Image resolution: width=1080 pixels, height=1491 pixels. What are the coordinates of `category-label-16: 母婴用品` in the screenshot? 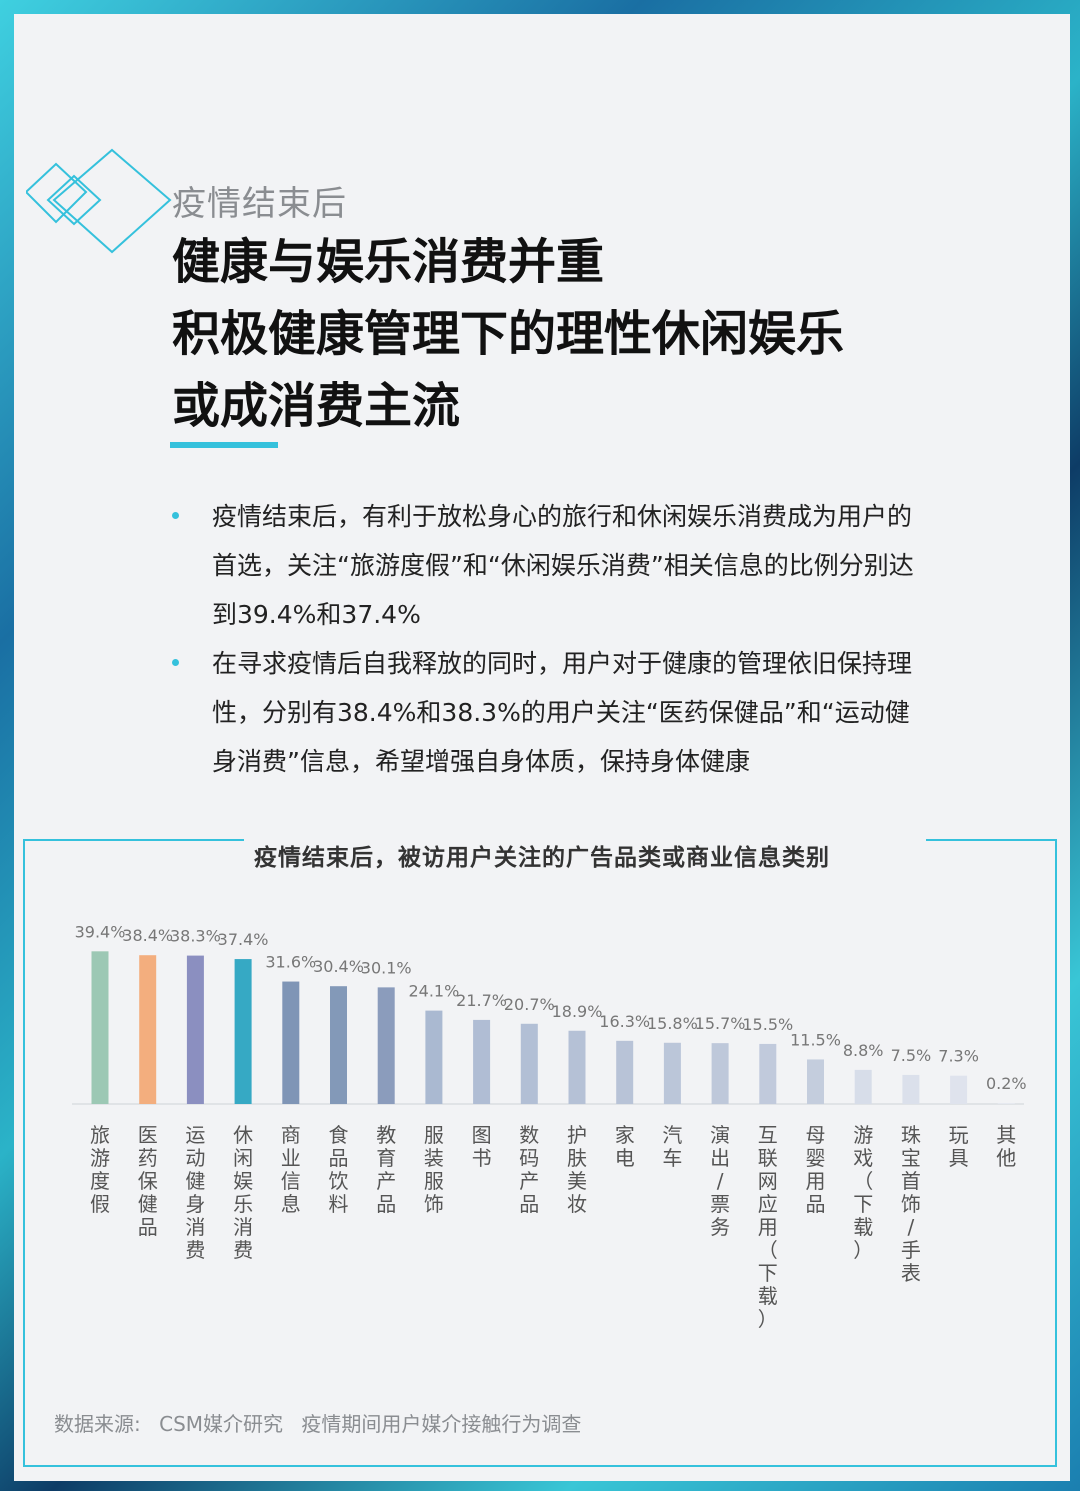 It's located at (816, 1169).